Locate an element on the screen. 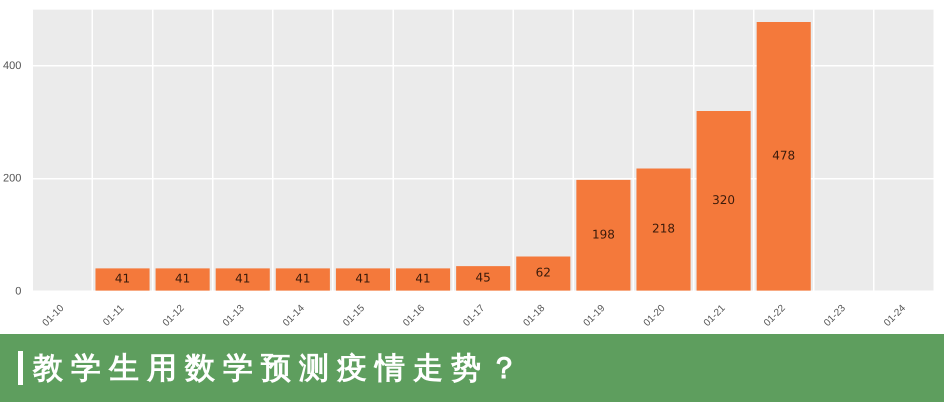 The width and height of the screenshot is (944, 402). data-label: 218 is located at coordinates (663, 229).